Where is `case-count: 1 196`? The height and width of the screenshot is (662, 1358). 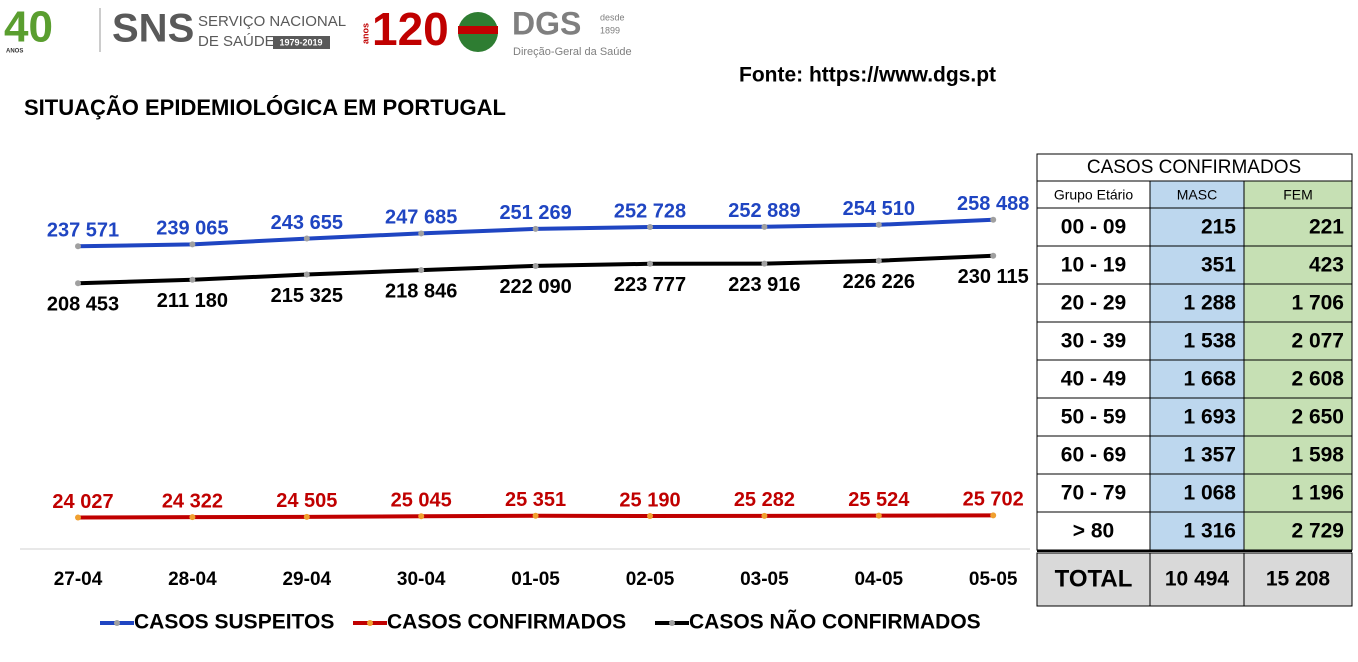 case-count: 1 196 is located at coordinates (1317, 493).